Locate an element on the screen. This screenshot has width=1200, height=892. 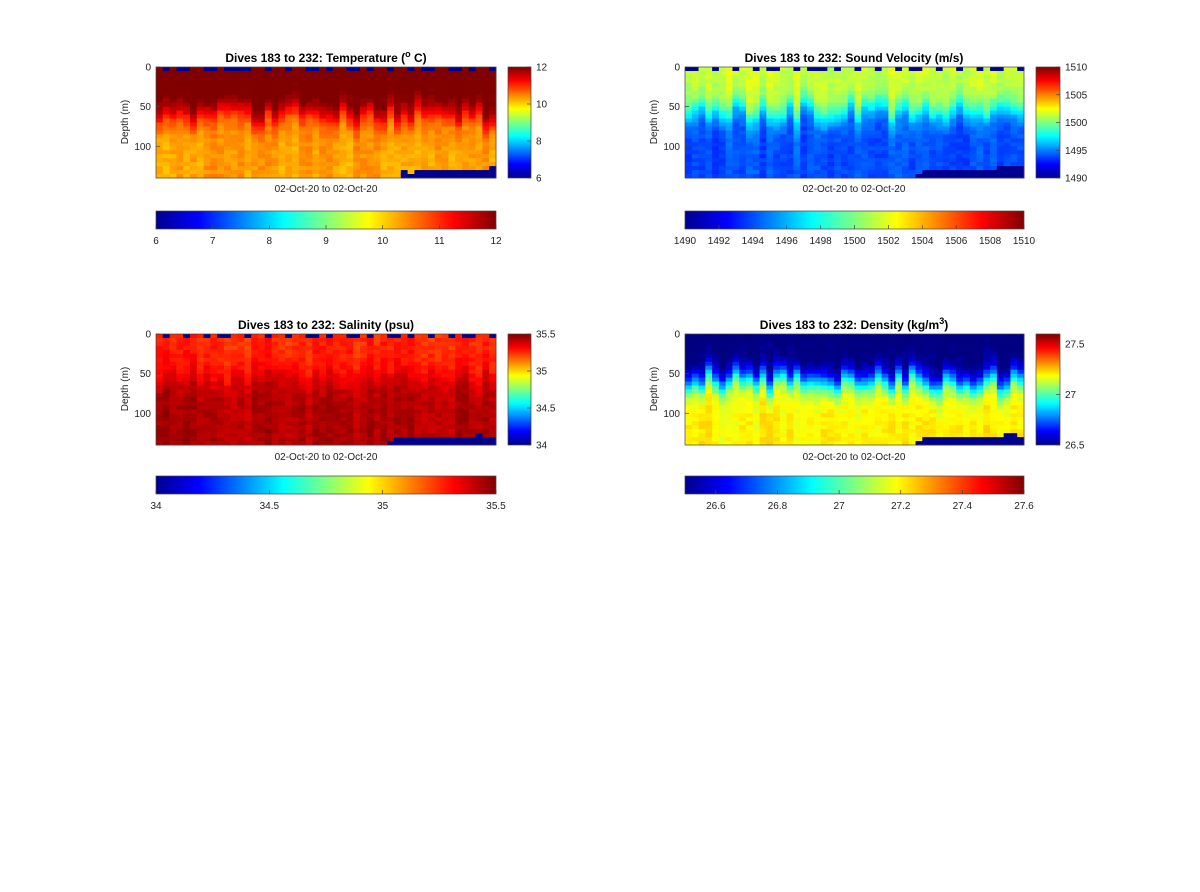
colorbar-tick-label: 1490 is located at coordinates (1076, 179).